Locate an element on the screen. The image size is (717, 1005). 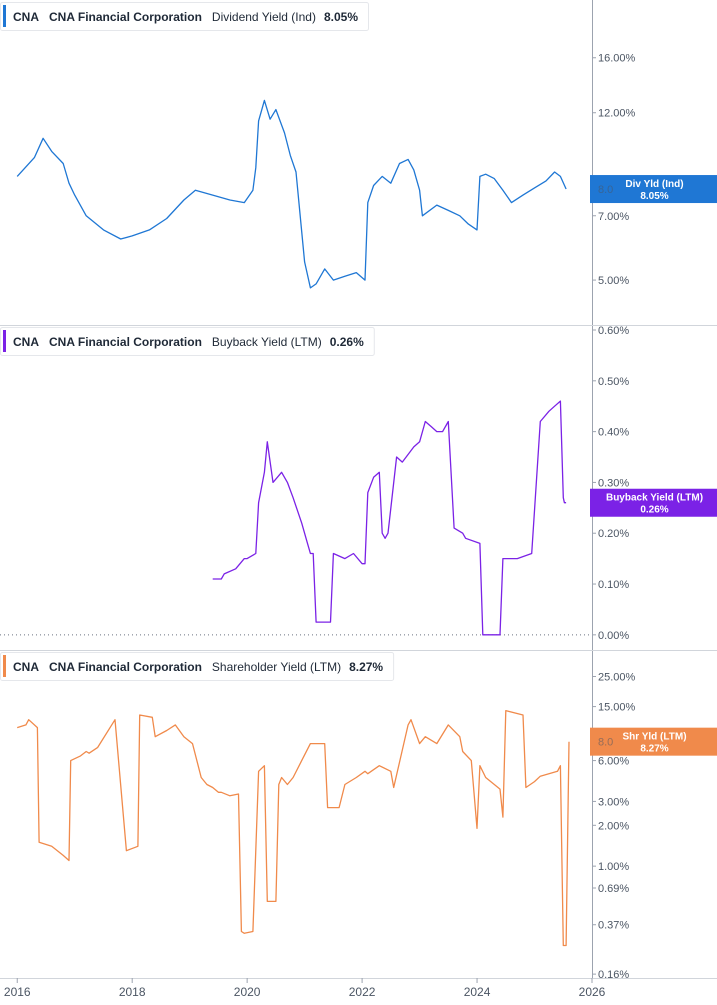
y-tick-label: 25.00% is located at coordinates (617, 677).